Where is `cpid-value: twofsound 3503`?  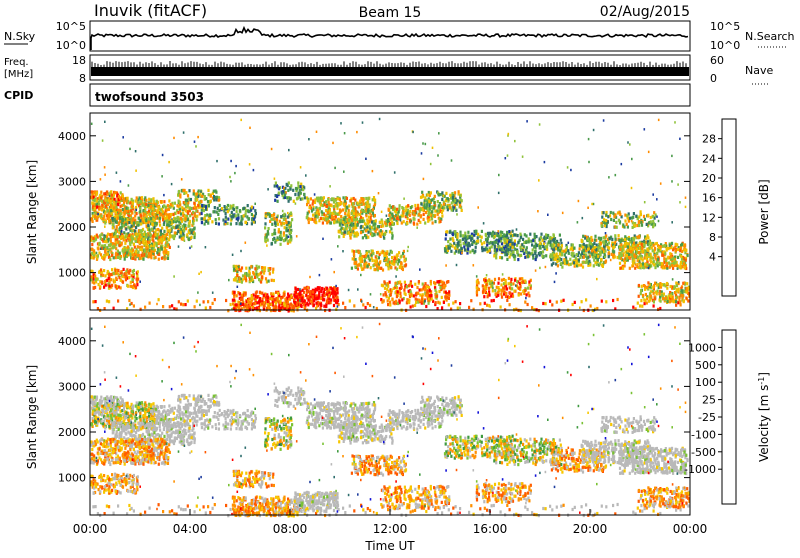
cpid-value: twofsound 3503 is located at coordinates (149, 97).